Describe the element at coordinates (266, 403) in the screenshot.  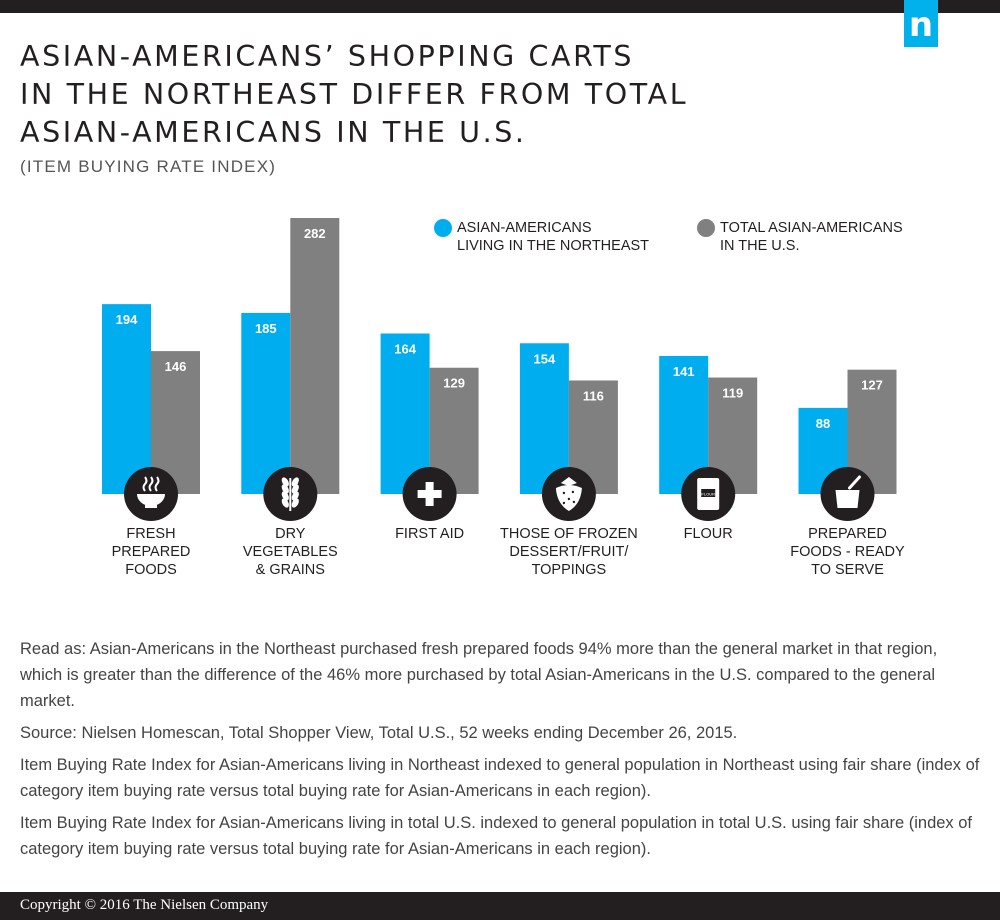
I see `bar-northeast-dry-vegetables-grains` at that location.